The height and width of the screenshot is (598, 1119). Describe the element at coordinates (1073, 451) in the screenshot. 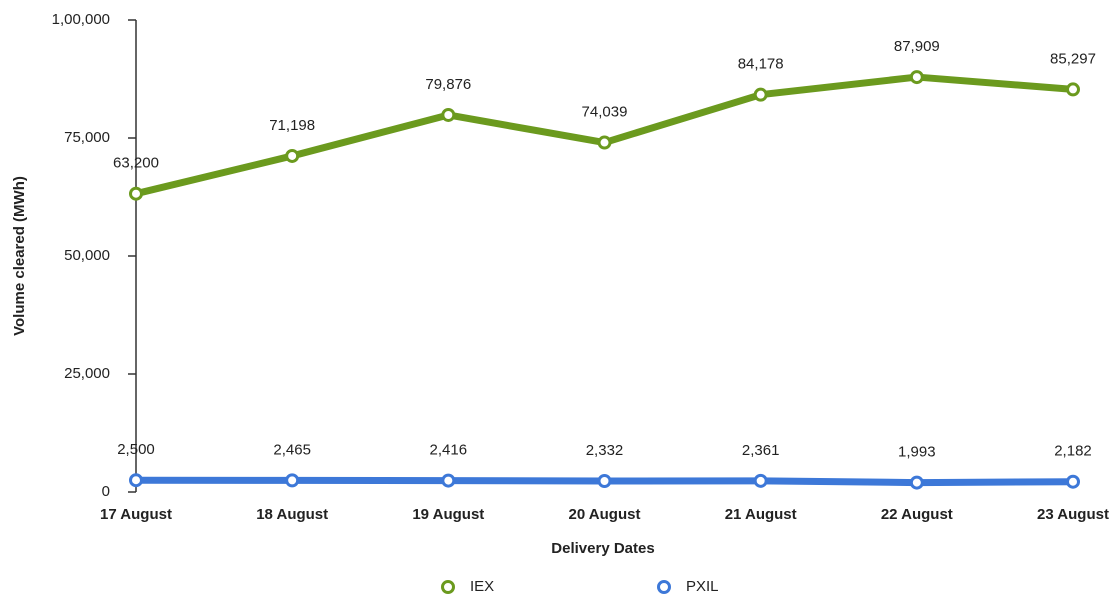

I see `value-label: 2,182` at that location.